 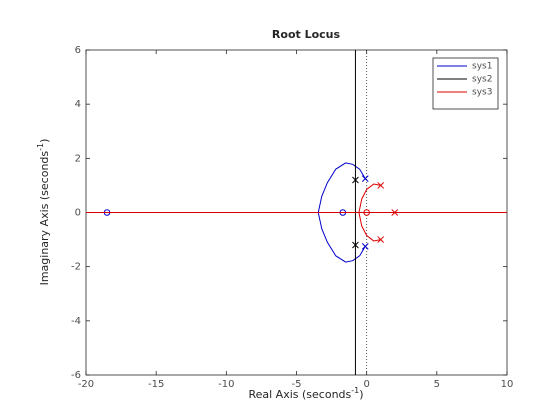 What do you see at coordinates (78, 158) in the screenshot?
I see `y-tick-label: 2` at bounding box center [78, 158].